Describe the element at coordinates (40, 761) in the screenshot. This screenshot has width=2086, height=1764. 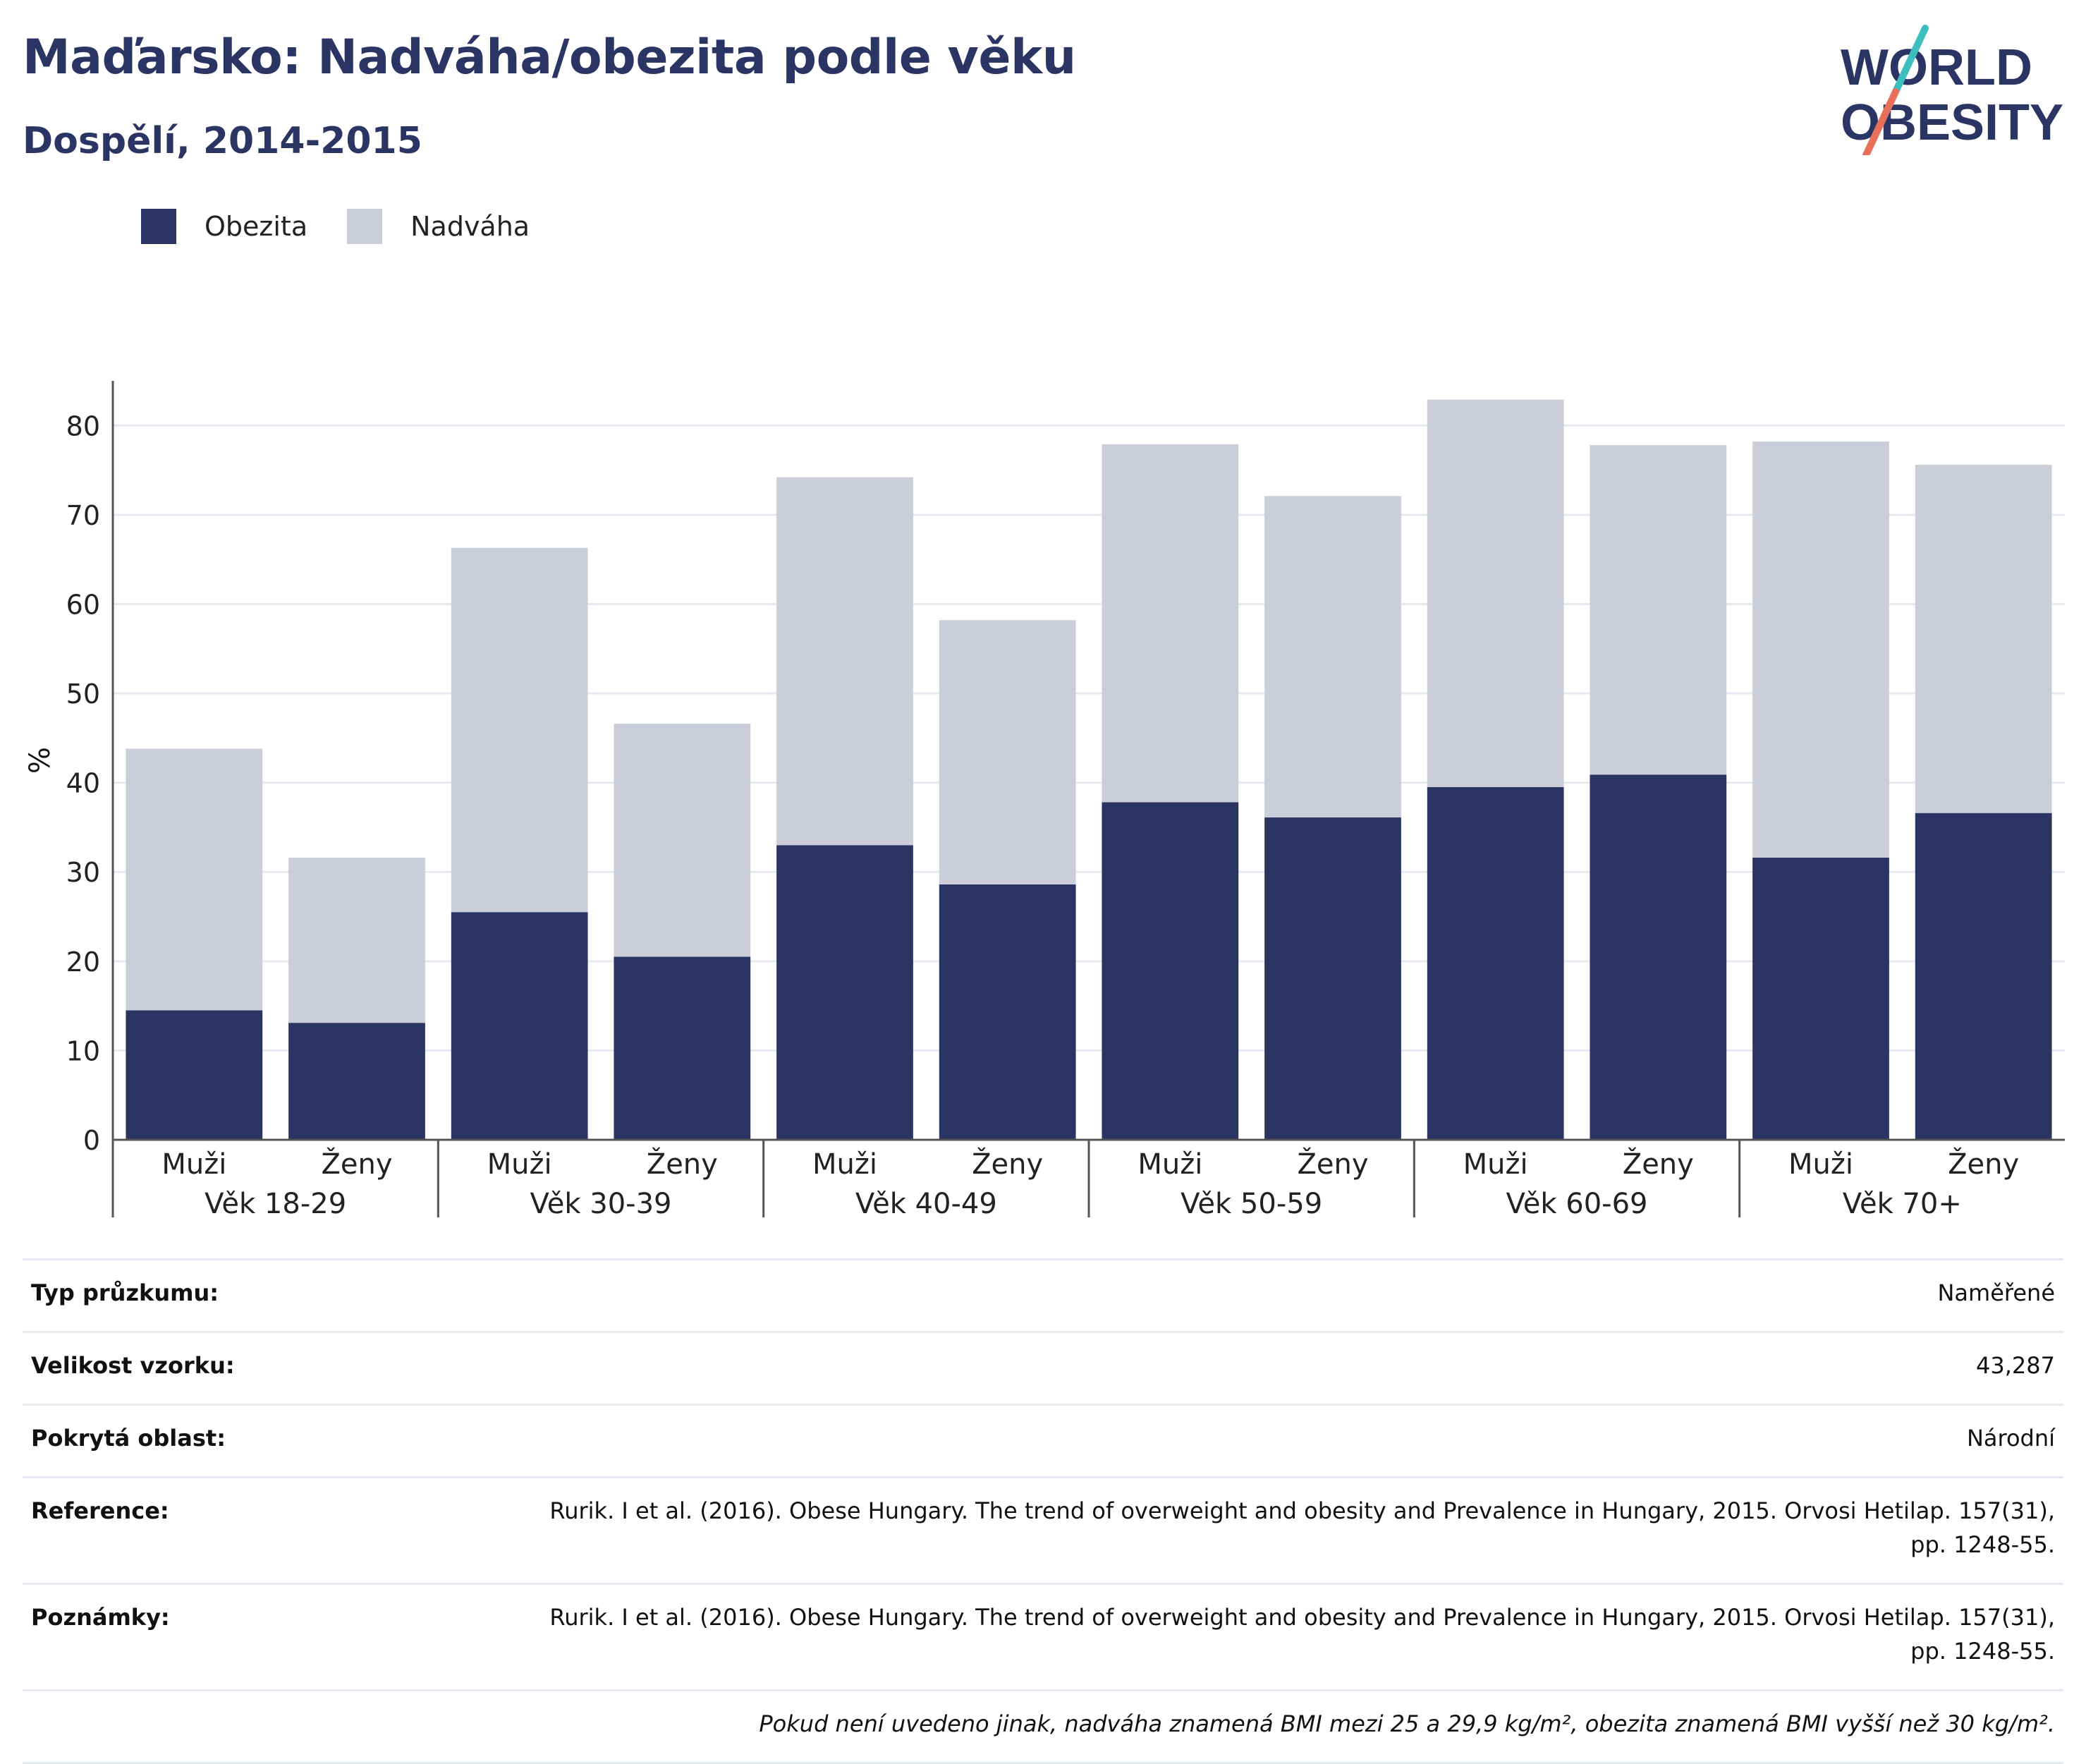
I see `y-axis-label: %` at that location.